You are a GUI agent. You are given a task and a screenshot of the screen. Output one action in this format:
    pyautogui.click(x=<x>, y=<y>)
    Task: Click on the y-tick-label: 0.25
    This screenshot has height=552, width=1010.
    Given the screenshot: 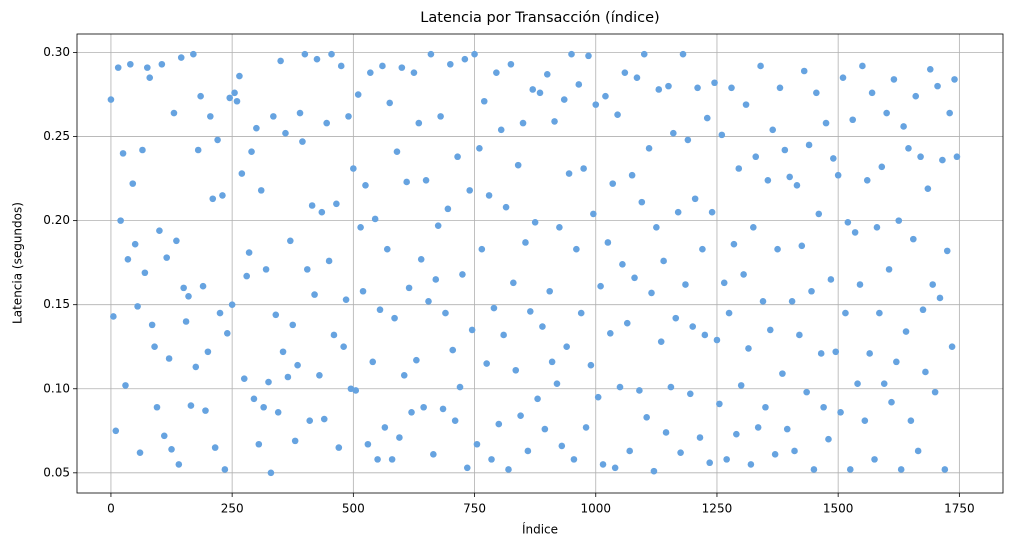 What is the action you would take?
    pyautogui.click(x=56, y=136)
    